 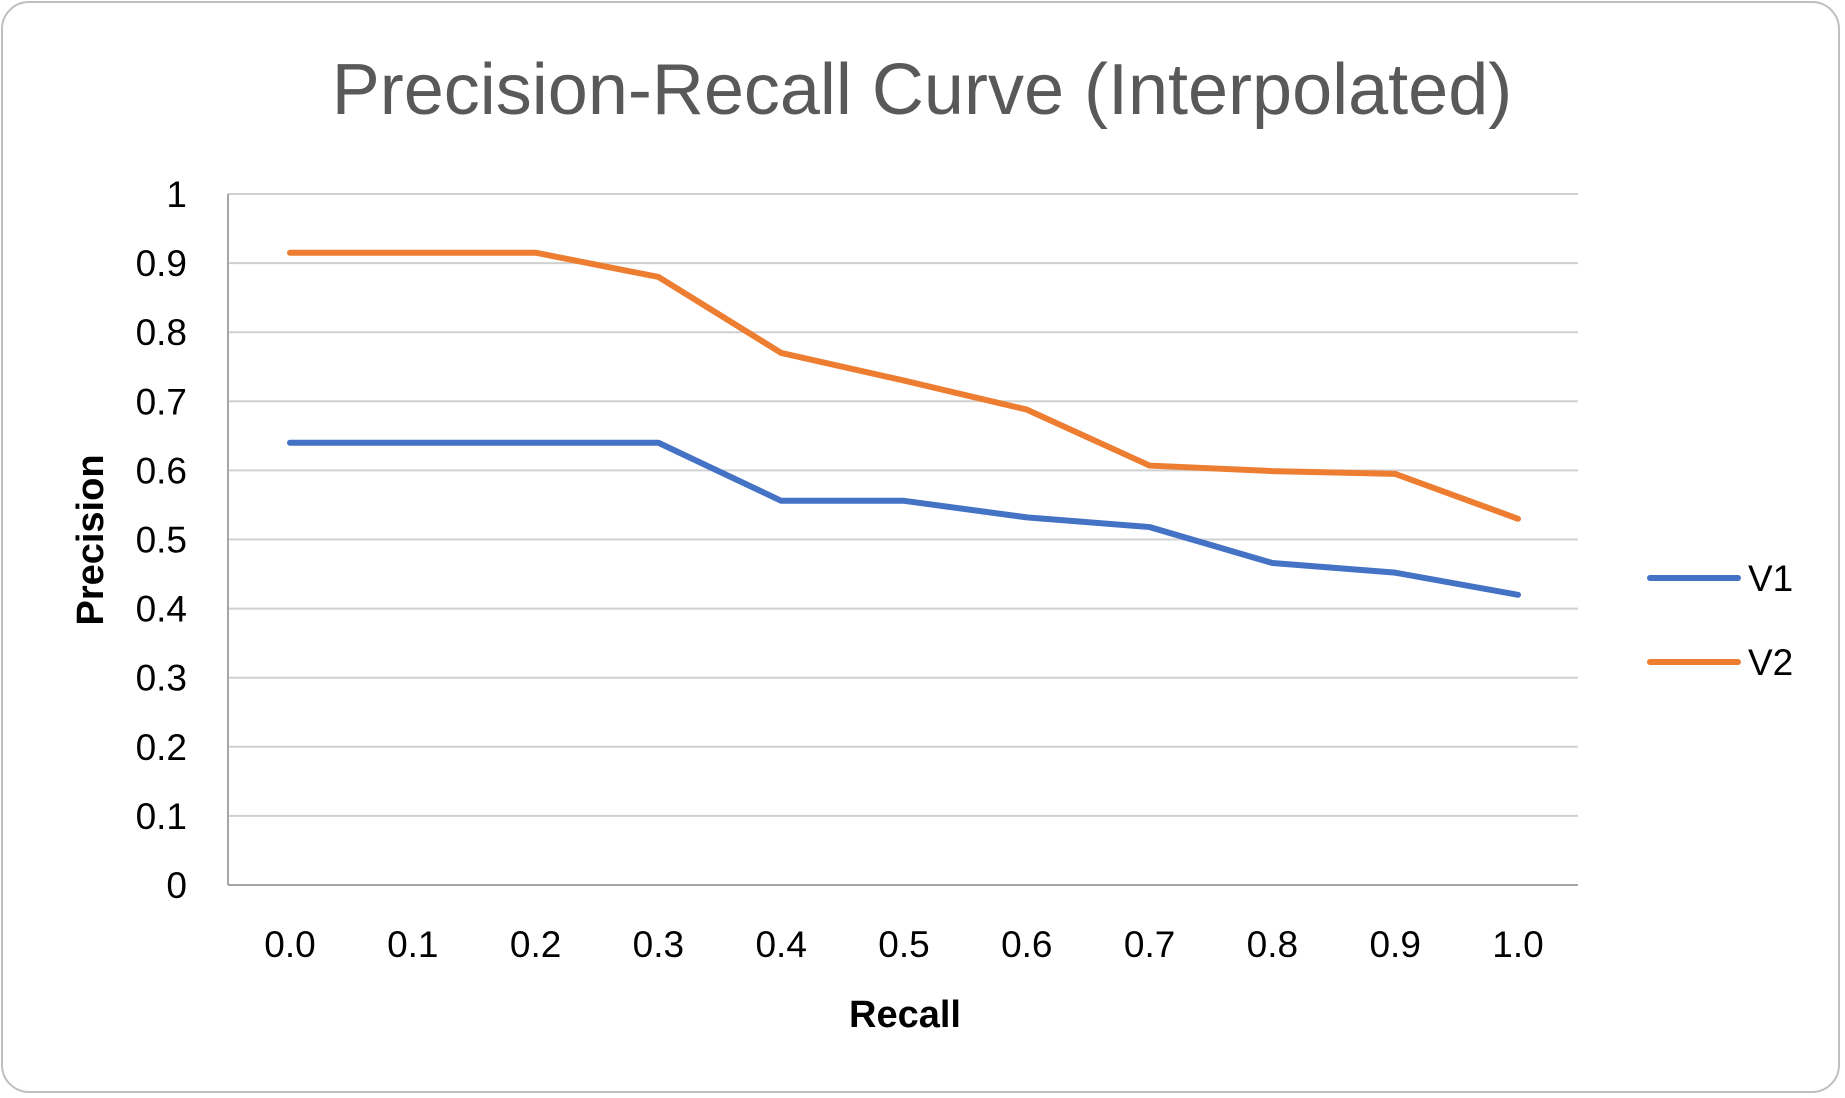 I want to click on x-tick-labels: 0.0 0.1 0.2 0.3 0.4 0.5 0.6 0.7 0.8 0.9 1.0, so click(x=903, y=944).